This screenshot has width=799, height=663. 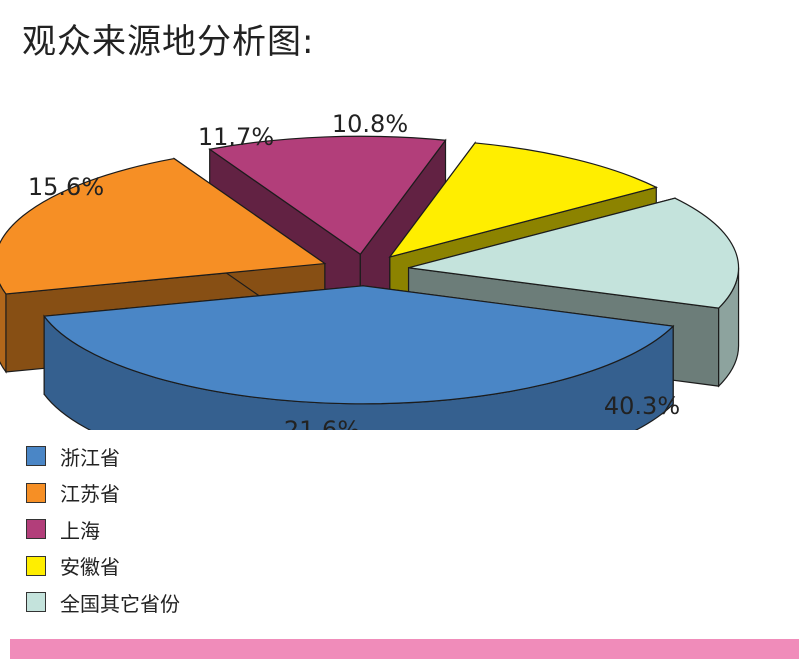 I want to click on legend-item-2: 江苏省, so click(x=103, y=493).